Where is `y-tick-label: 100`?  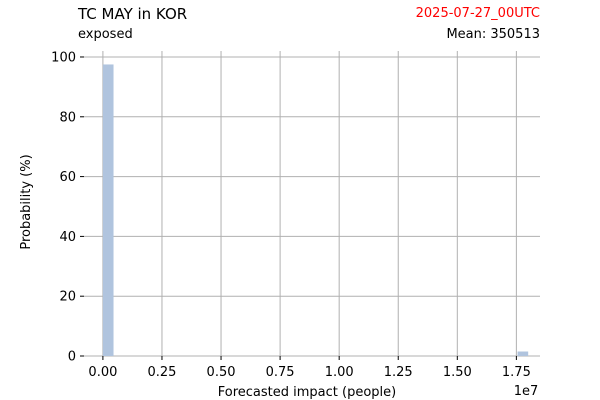
y-tick-label: 100 is located at coordinates (63, 57).